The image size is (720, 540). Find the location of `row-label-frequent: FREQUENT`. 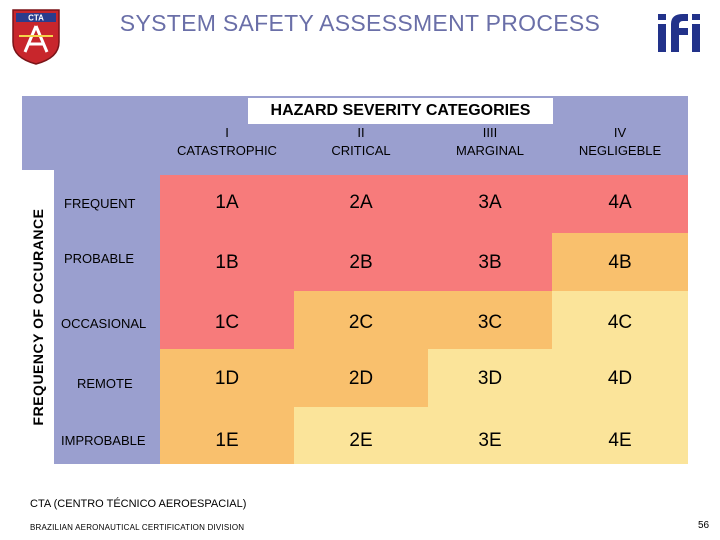

row-label-frequent: FREQUENT is located at coordinates (109, 204).